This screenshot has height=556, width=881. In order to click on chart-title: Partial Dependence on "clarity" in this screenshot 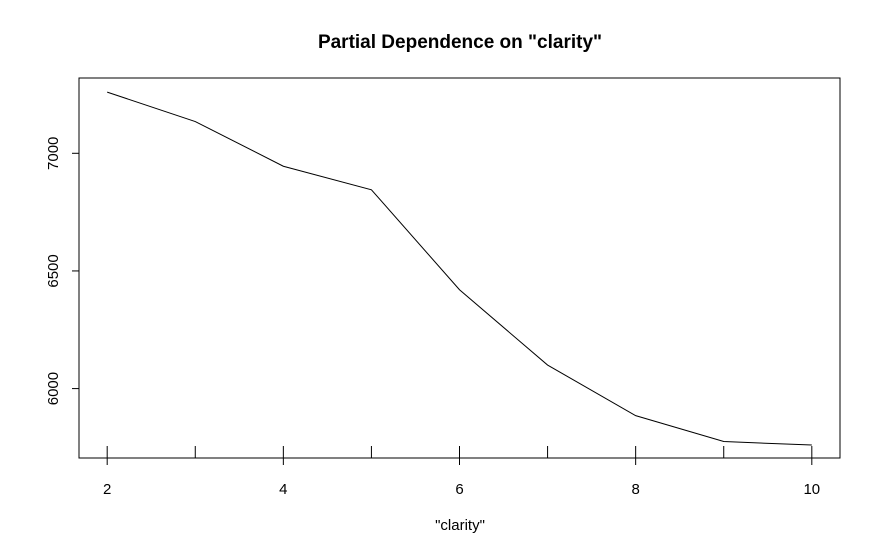, I will do `click(460, 42)`.